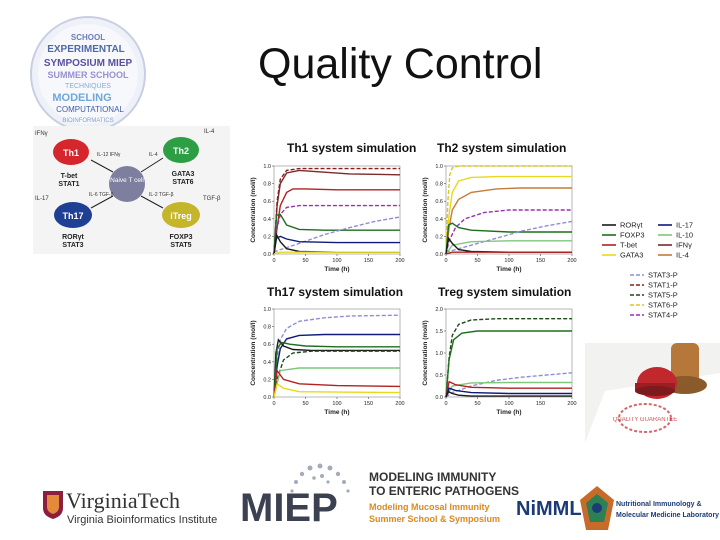  I want to click on legend-item: IL-17, so click(675, 225).